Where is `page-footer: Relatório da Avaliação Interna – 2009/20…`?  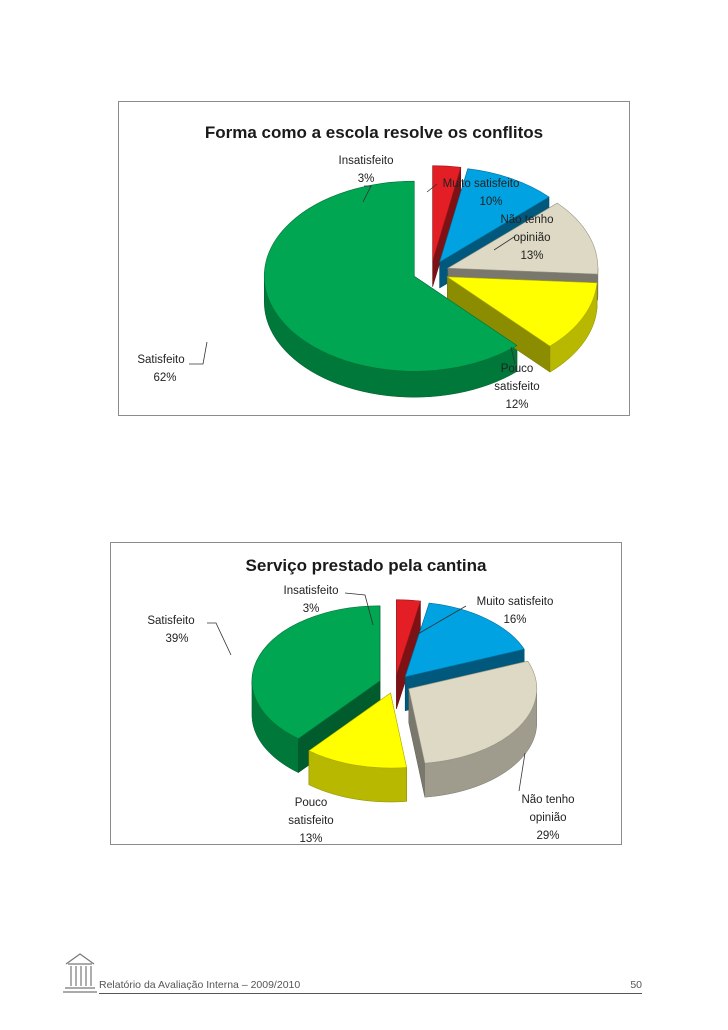
page-footer: Relatório da Avaliação Interna – 2009/20… is located at coordinates (352, 973).